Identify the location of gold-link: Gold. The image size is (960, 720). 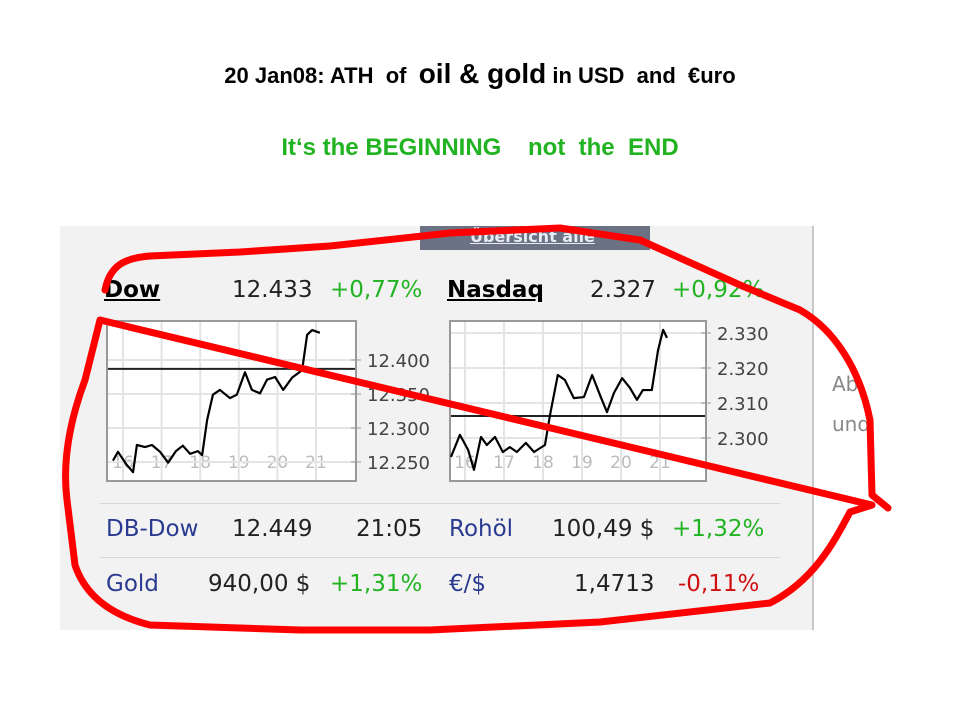
(132, 584).